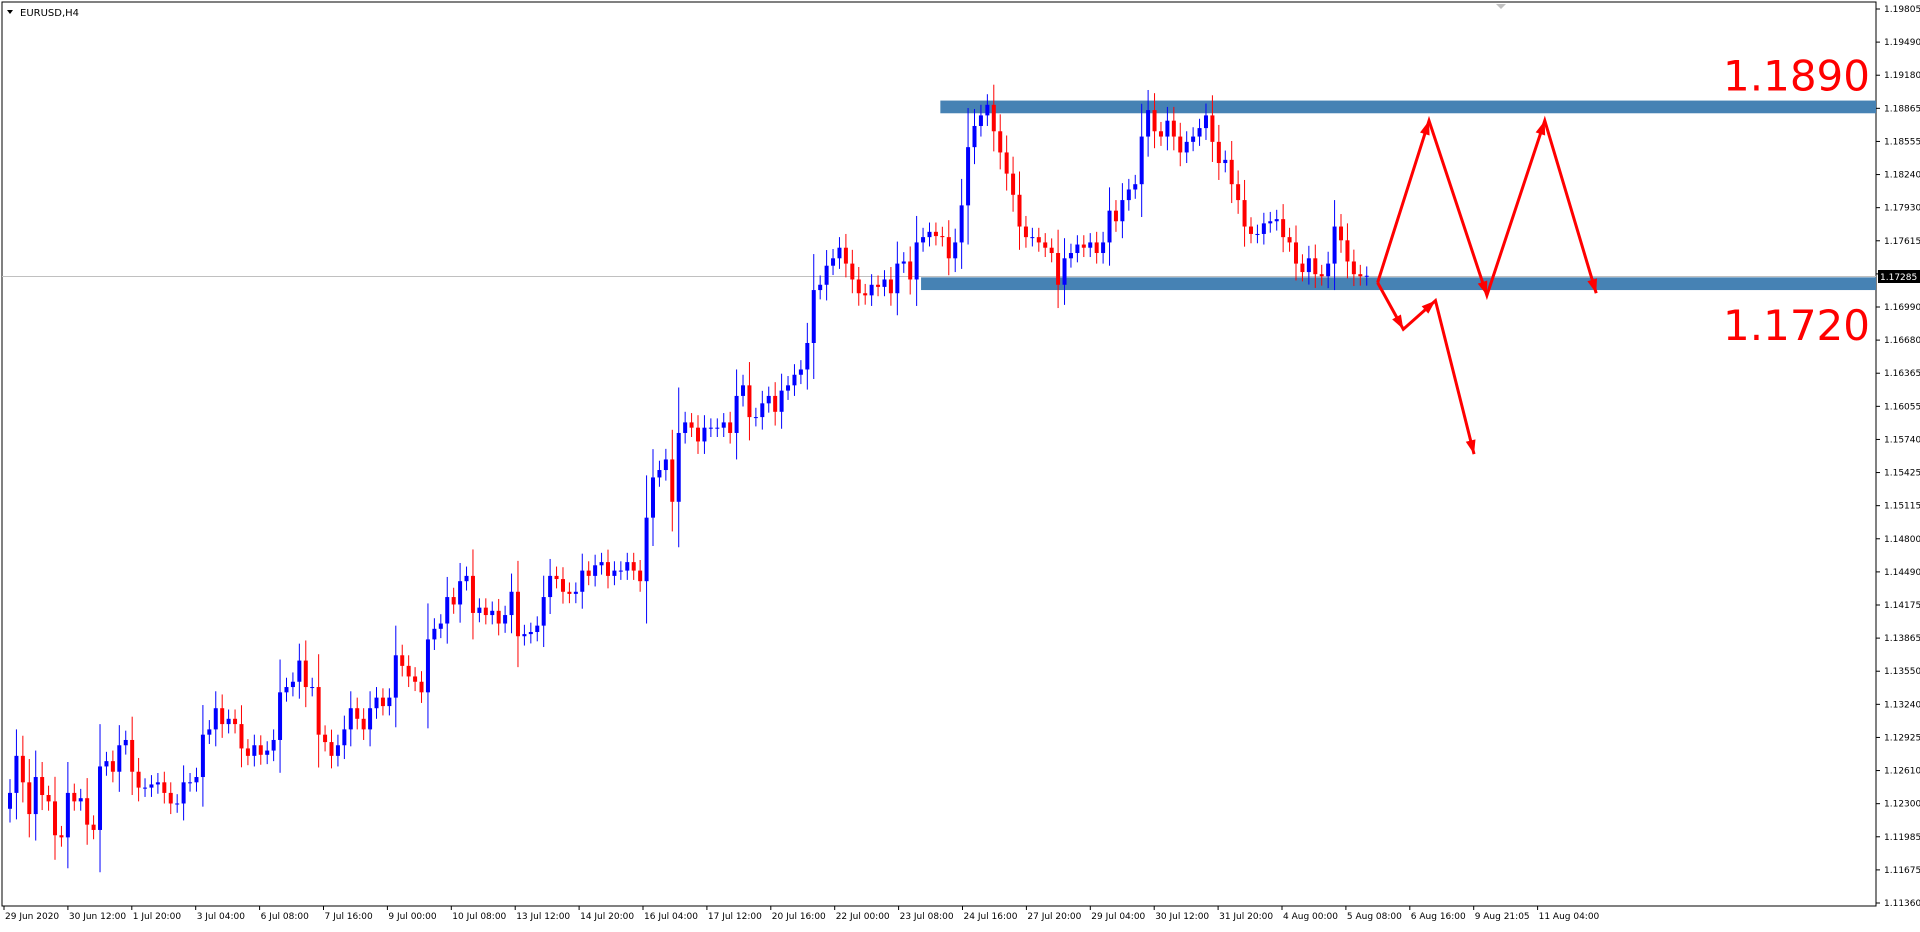 The height and width of the screenshot is (932, 1920). Describe the element at coordinates (799, 917) in the screenshot. I see `x-tick-label: 20 Jul 16:00` at that location.